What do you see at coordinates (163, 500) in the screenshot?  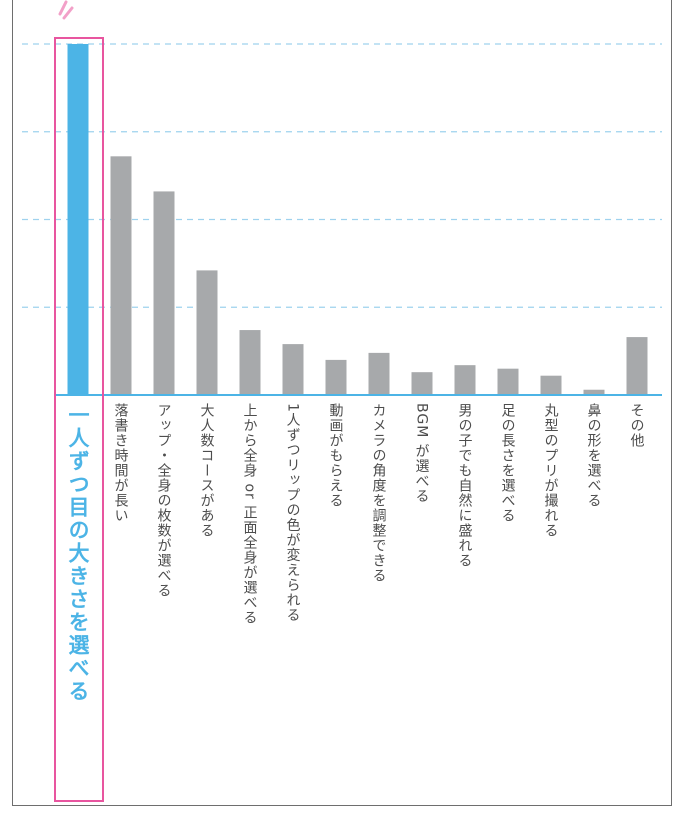 I see `category-label: アップ・全身の枚数が選べる` at bounding box center [163, 500].